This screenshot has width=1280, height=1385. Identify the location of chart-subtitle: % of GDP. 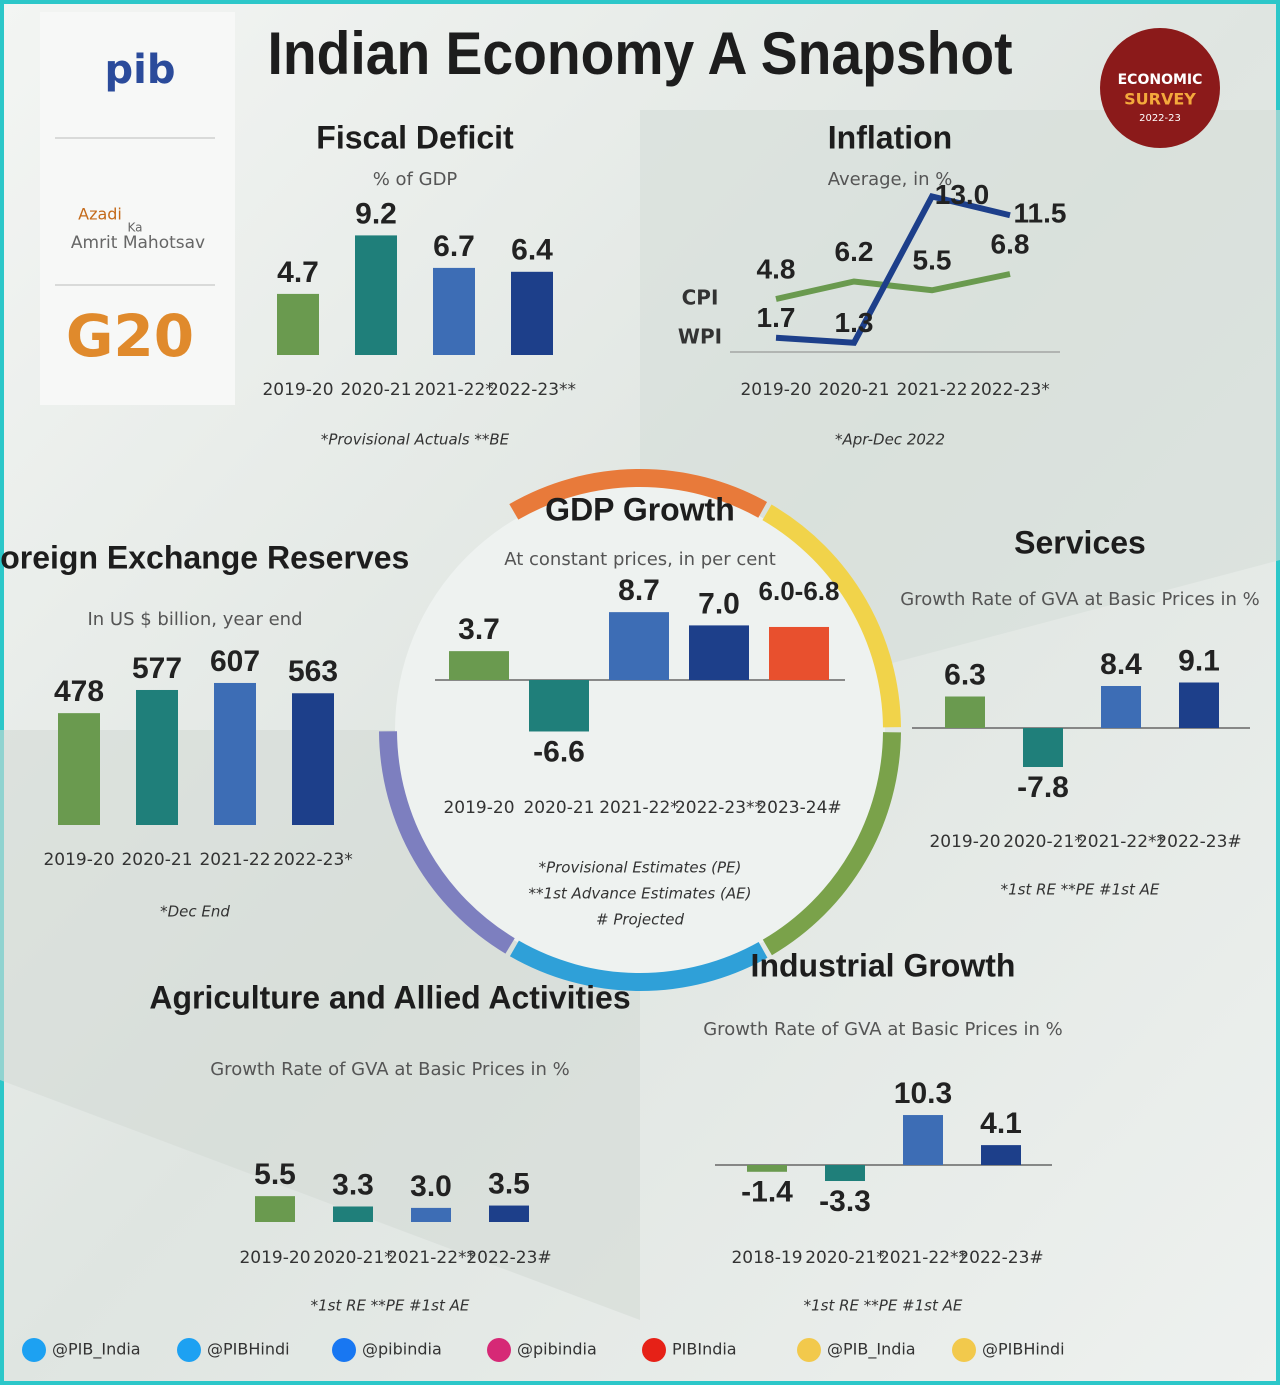
(415, 179).